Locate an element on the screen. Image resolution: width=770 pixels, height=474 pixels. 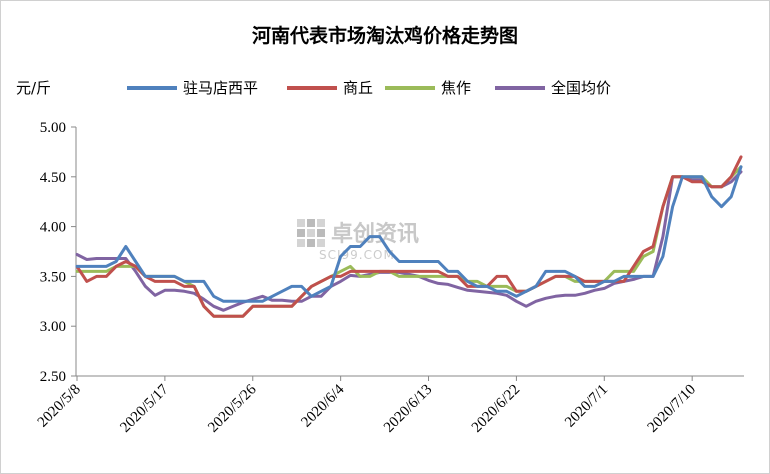
legend-label-jiaozuo: 焦作 is located at coordinates (456, 88).